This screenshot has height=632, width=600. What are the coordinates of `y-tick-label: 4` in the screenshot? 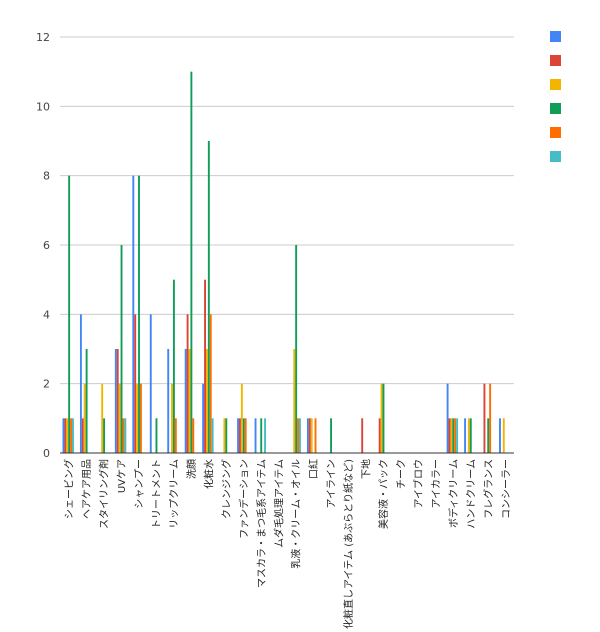 It's located at (46, 314).